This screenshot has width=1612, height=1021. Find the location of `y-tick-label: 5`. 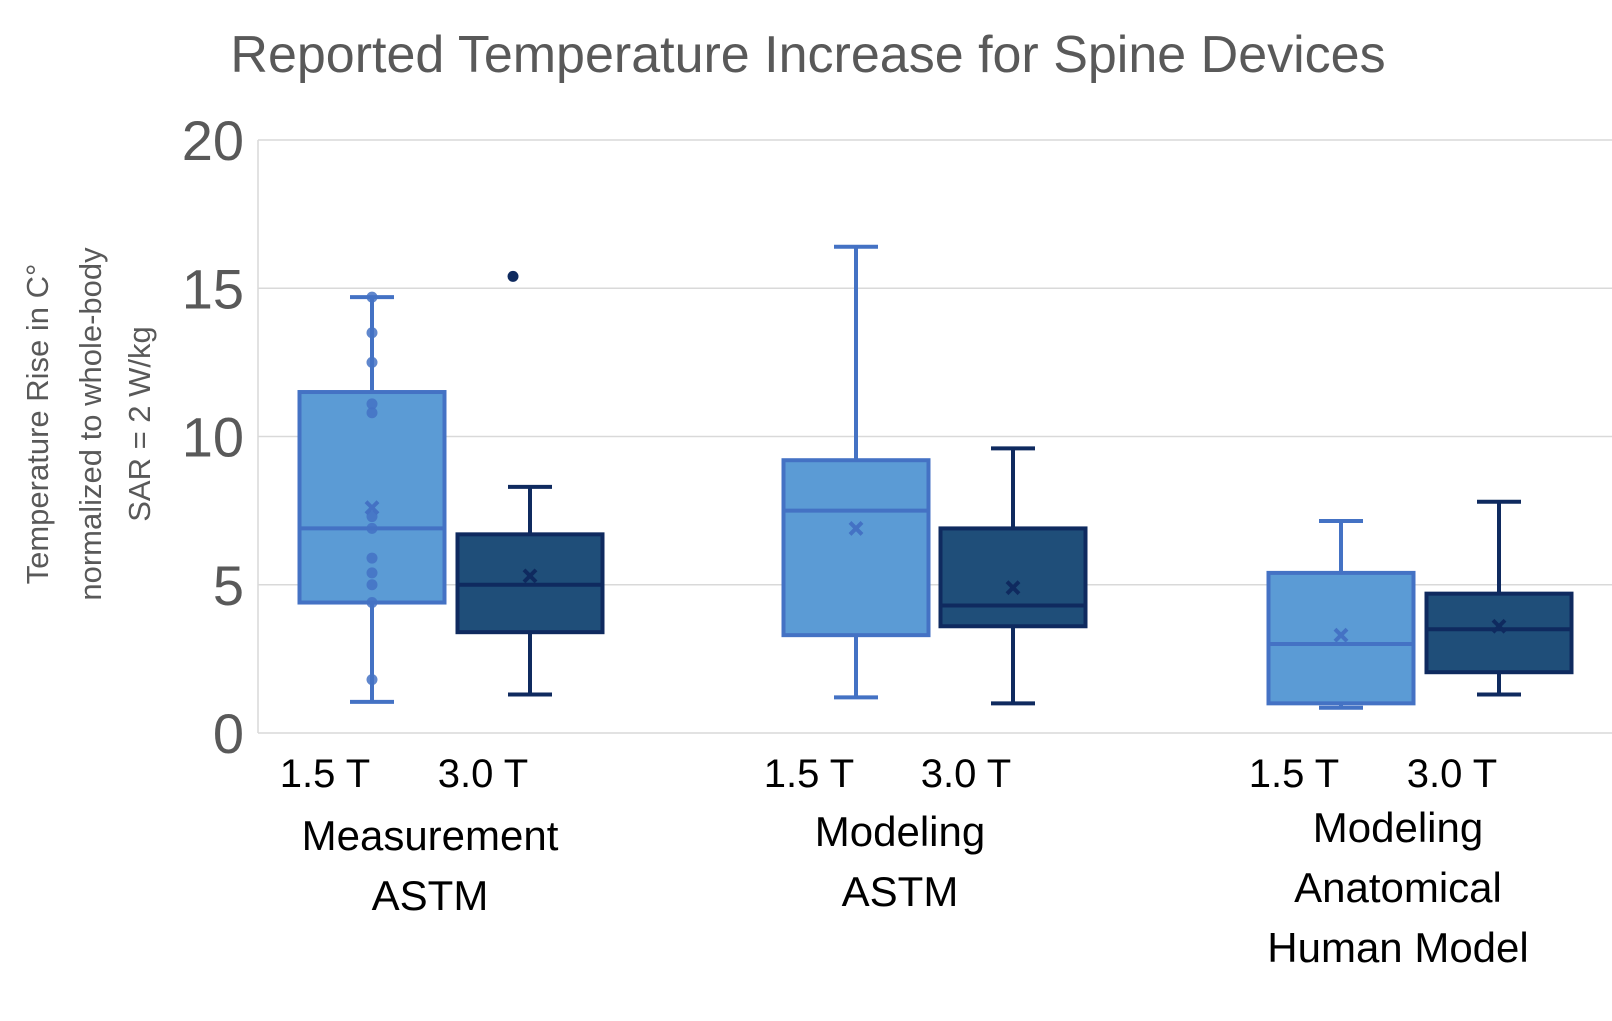

y-tick-label: 5 is located at coordinates (228, 585).